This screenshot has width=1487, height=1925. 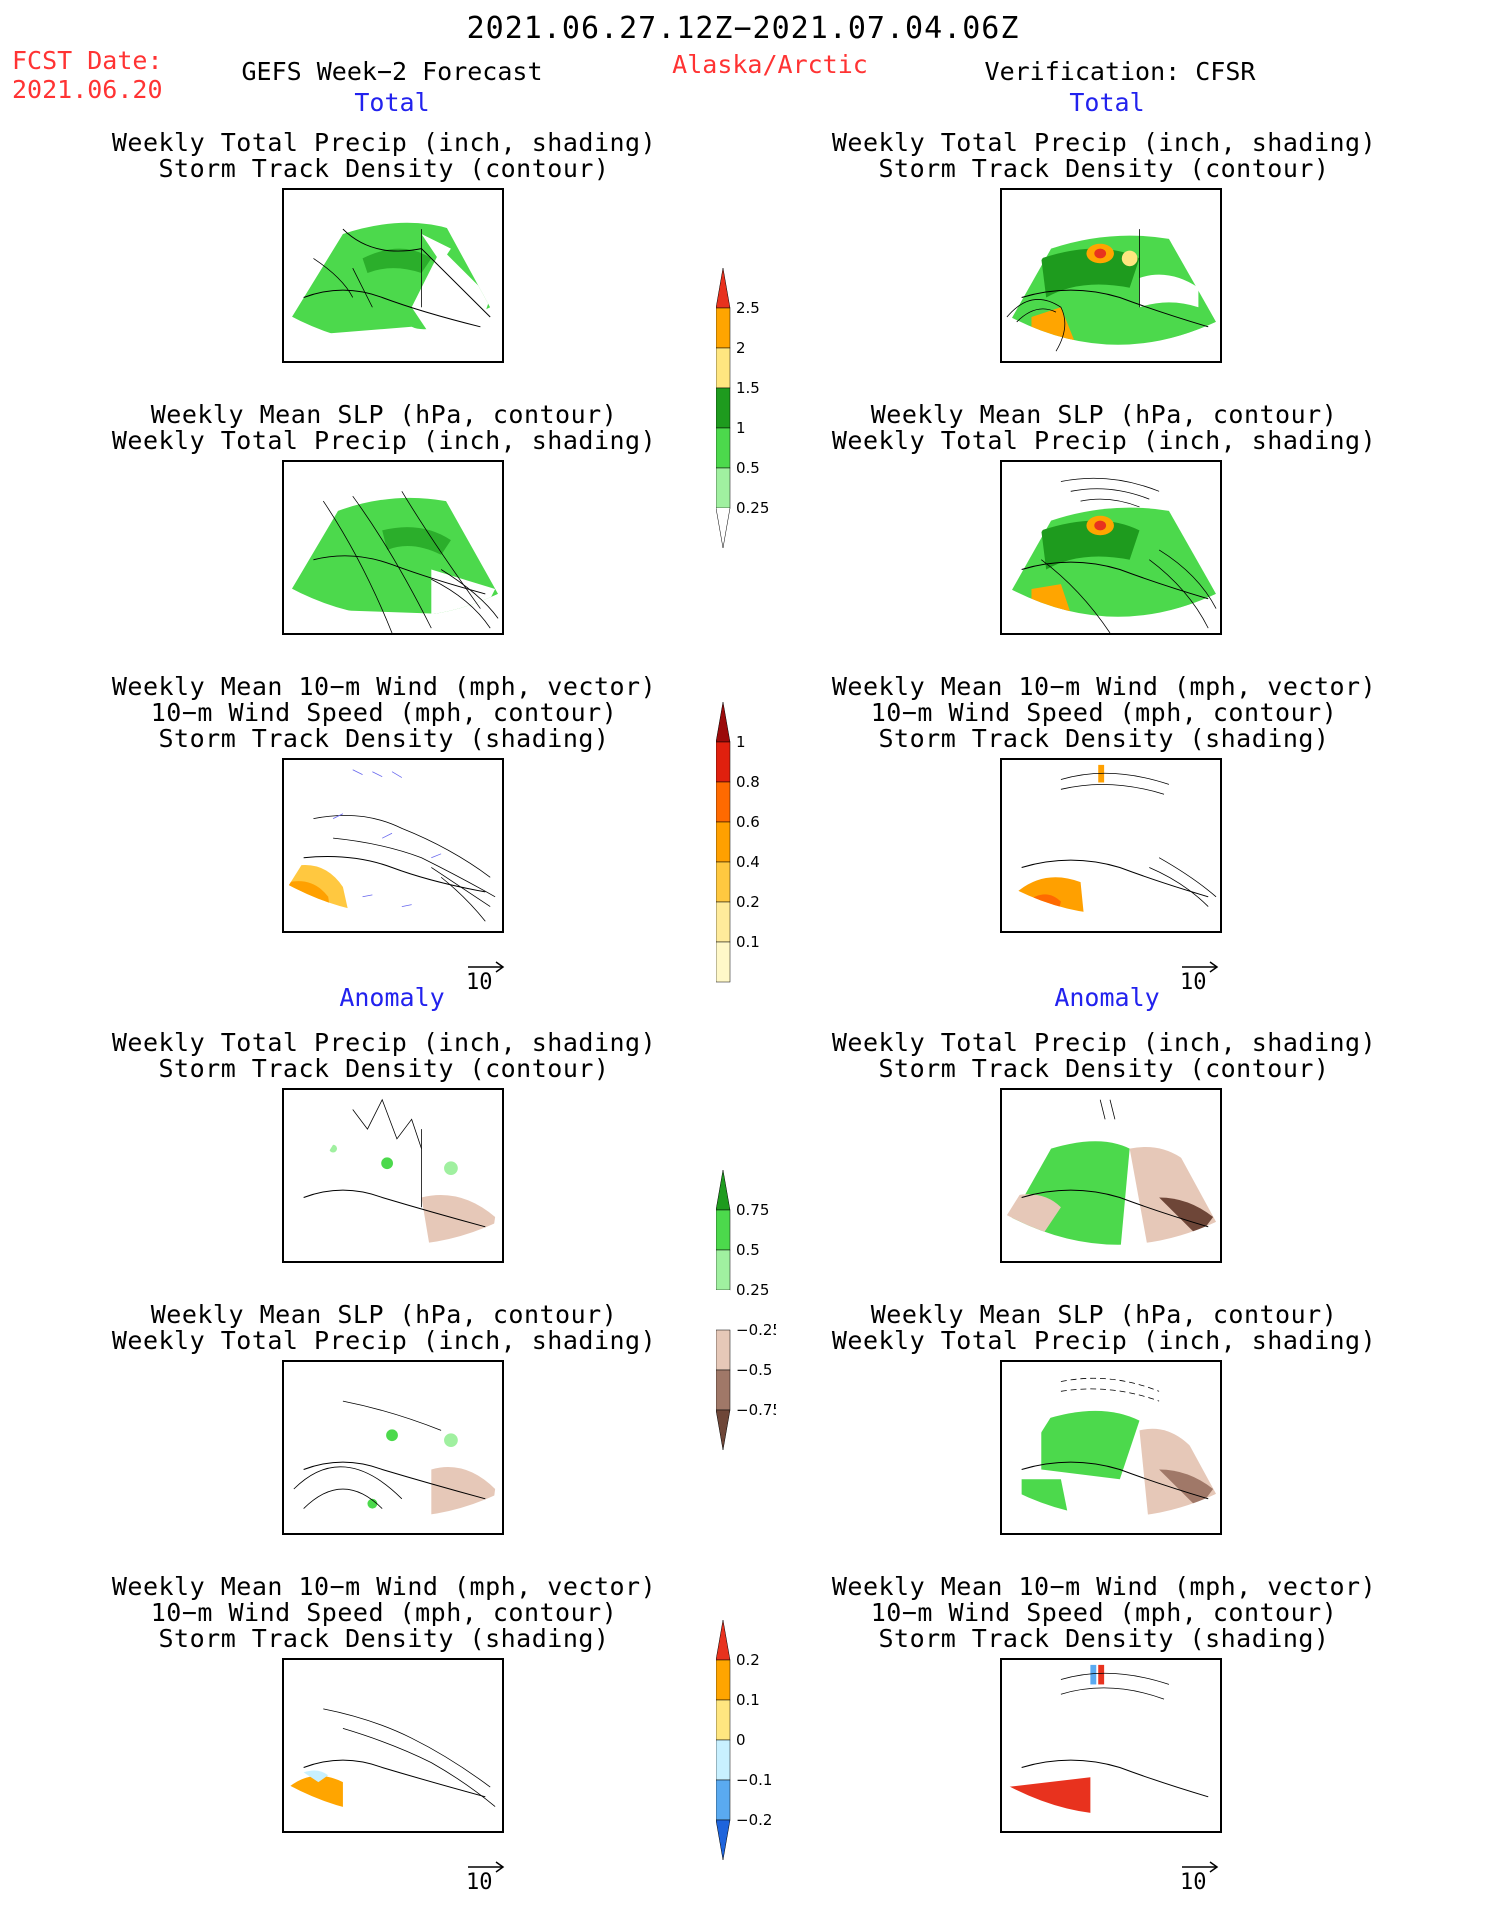 I want to click on region-title: Alaska/Arctic, so click(x=770, y=64).